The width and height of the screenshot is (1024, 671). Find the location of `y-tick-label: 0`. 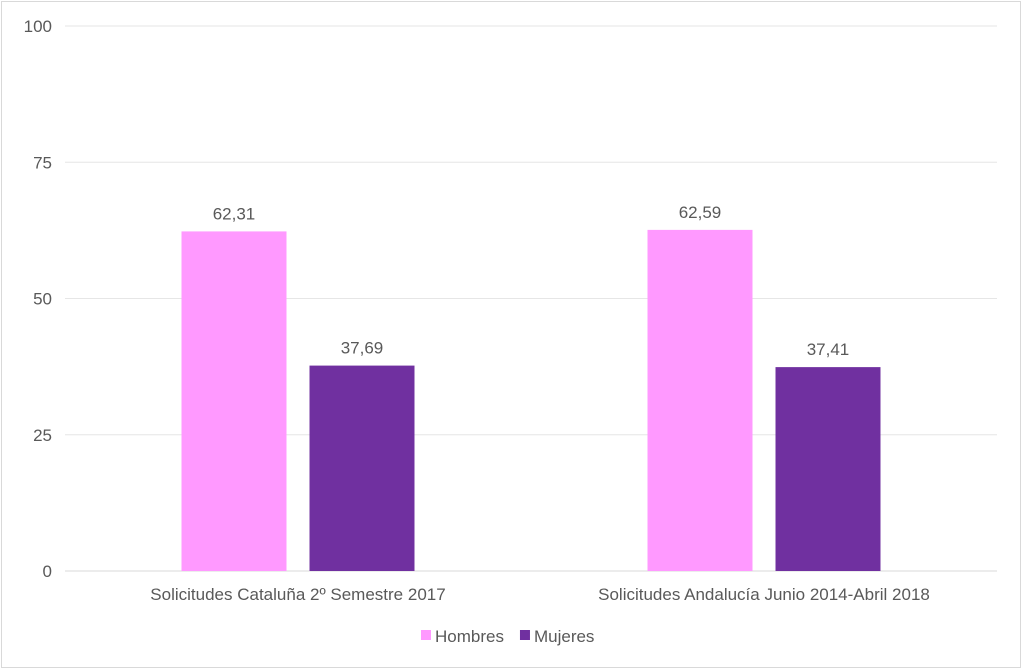

y-tick-label: 0 is located at coordinates (47, 571).